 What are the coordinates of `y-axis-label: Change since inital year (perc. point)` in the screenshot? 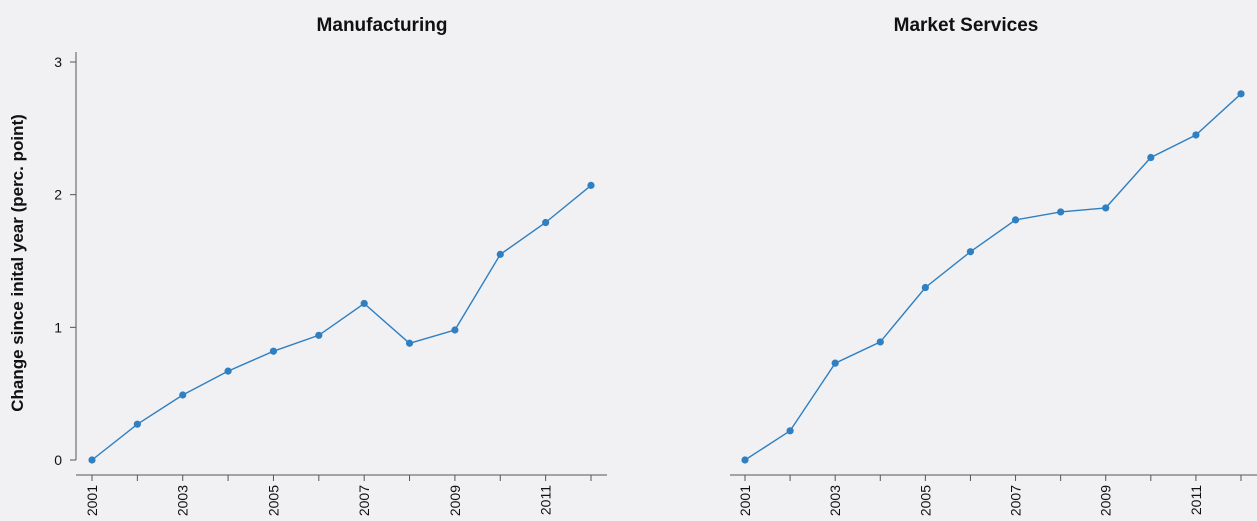 It's located at (17, 263).